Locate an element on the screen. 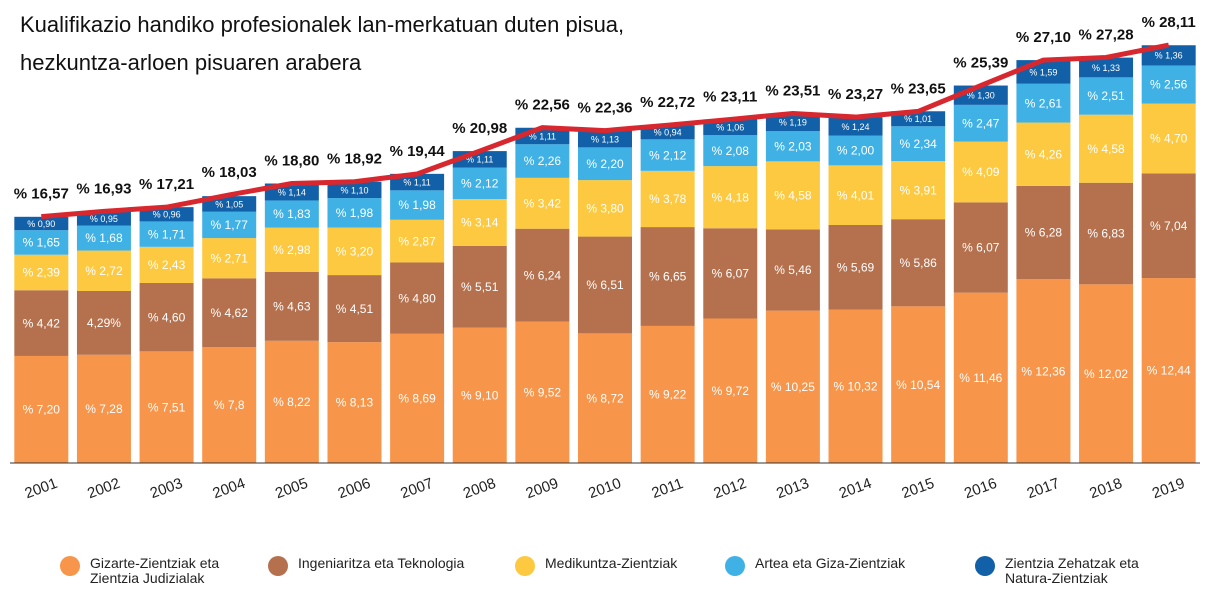 The width and height of the screenshot is (1207, 596). value-label: % 2,12 is located at coordinates (668, 155).